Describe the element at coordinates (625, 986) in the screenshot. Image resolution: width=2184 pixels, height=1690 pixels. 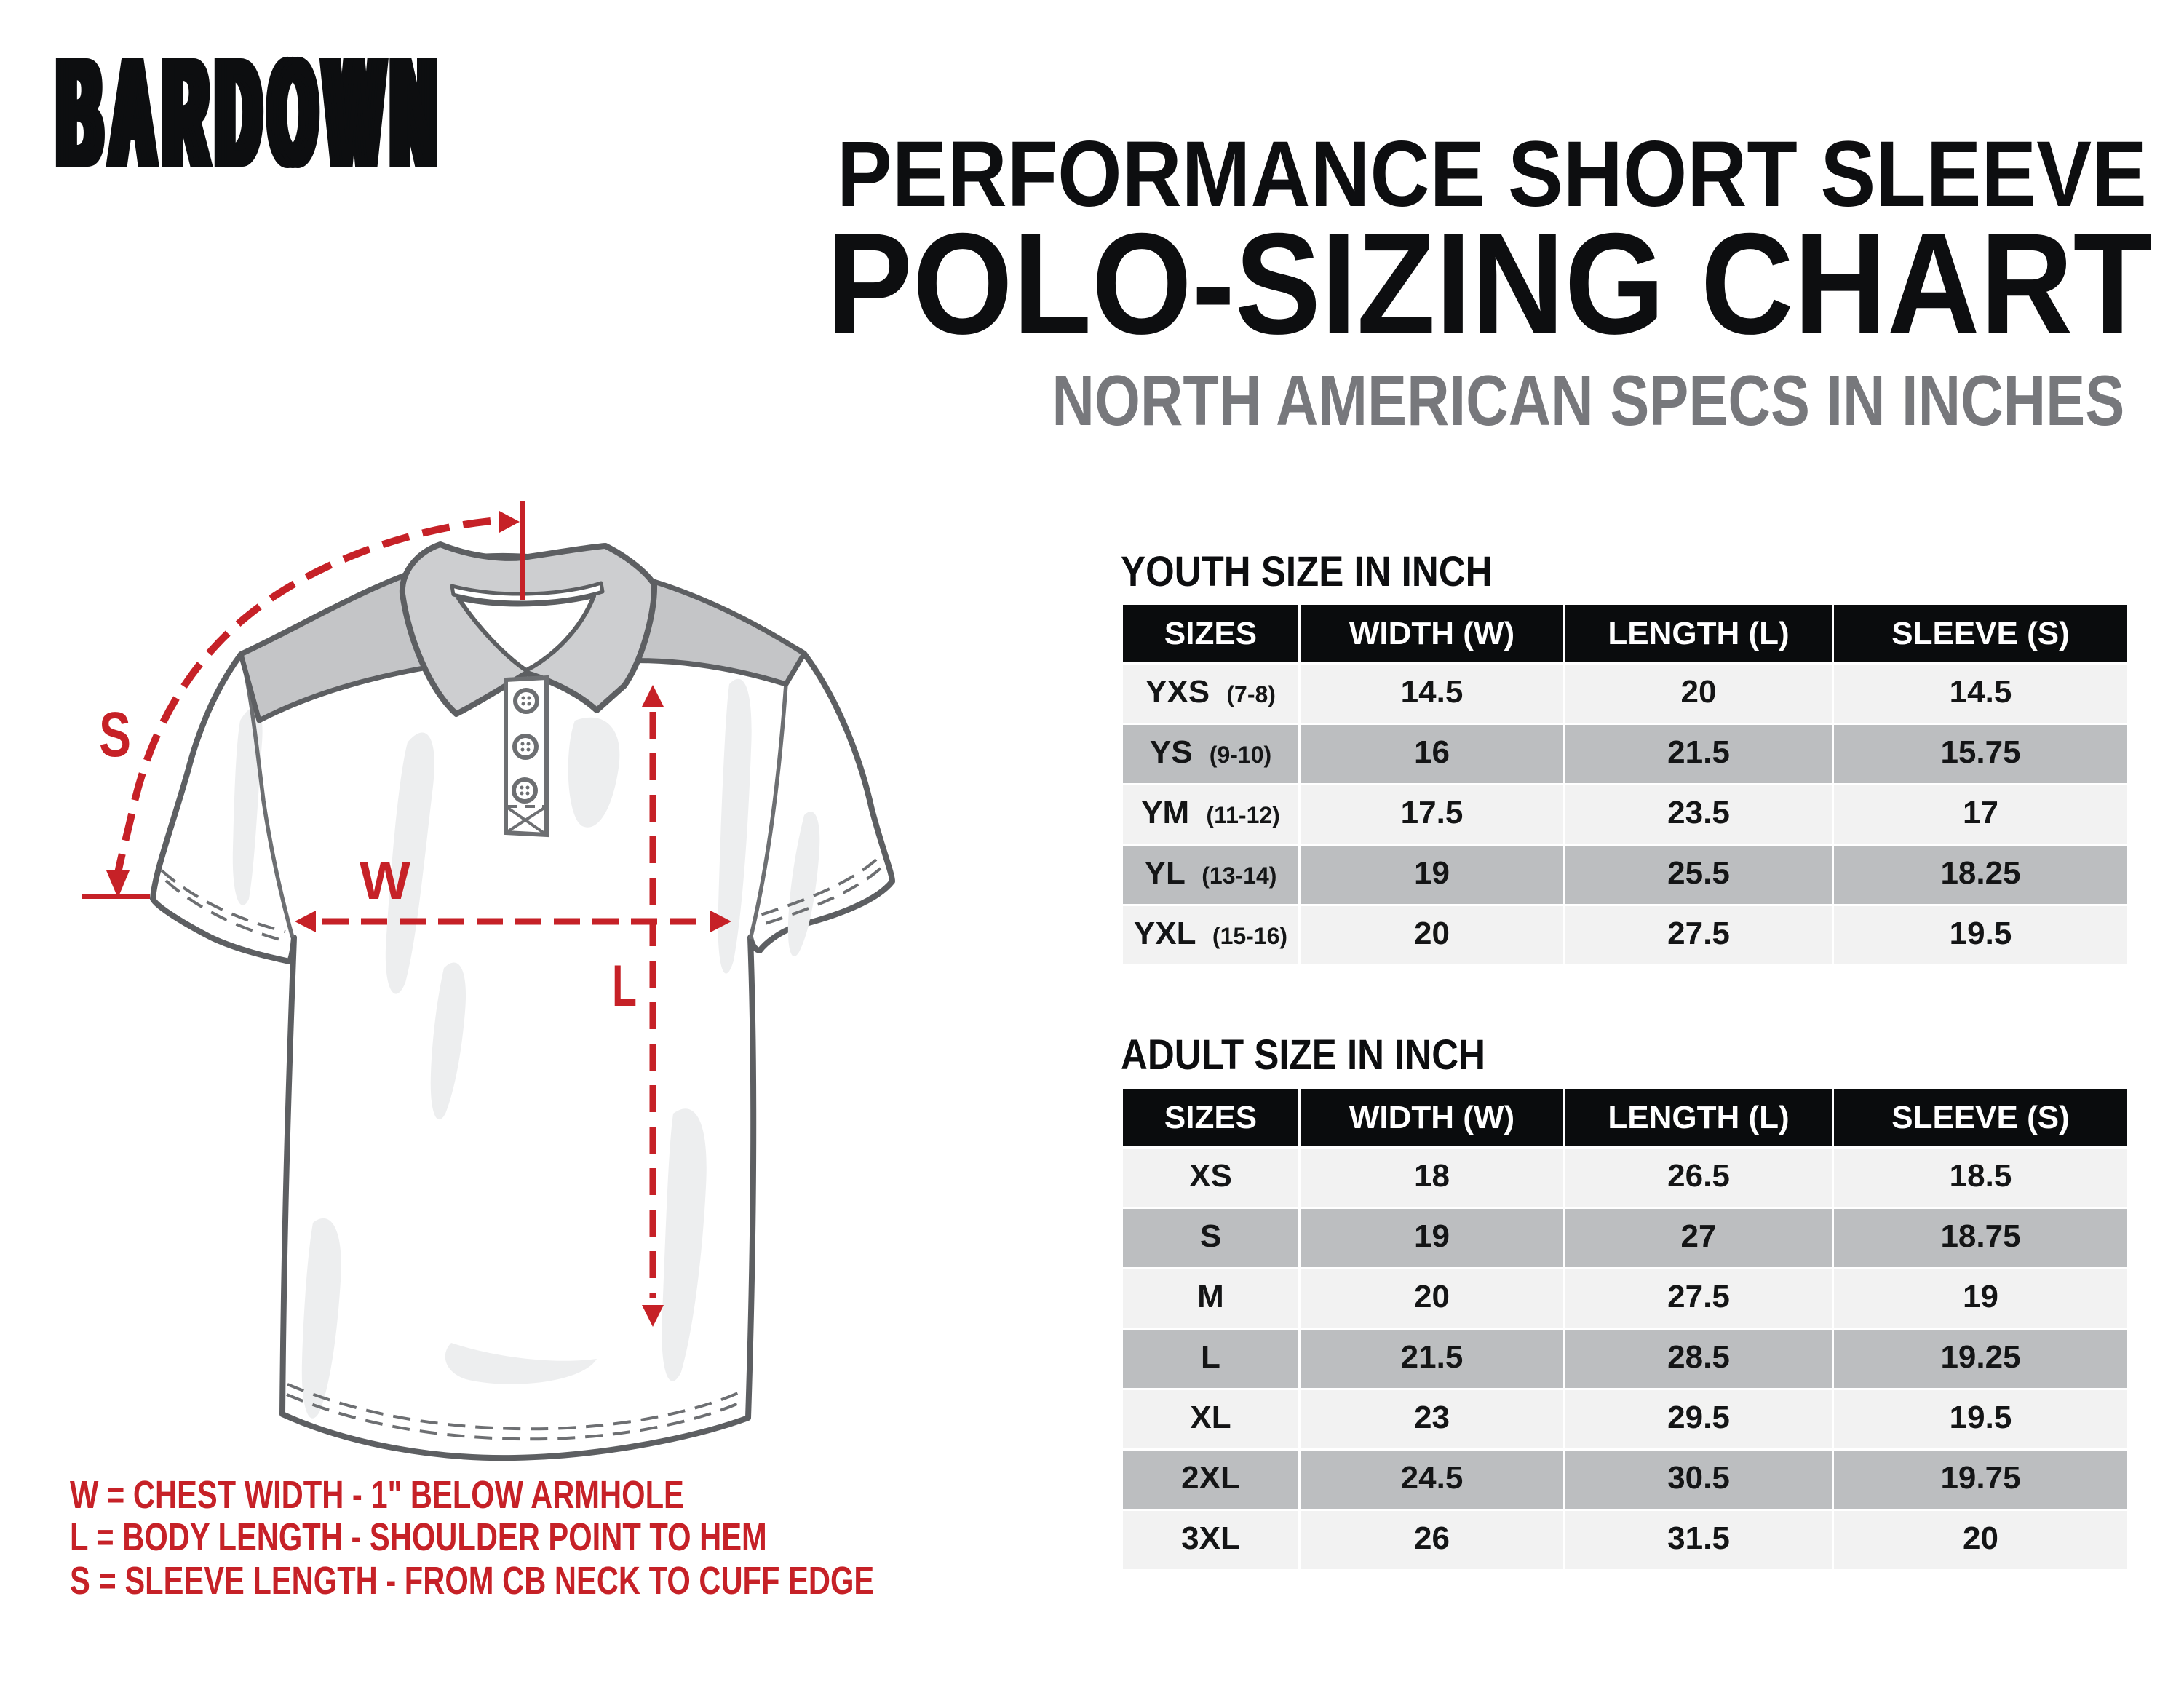
I see `svg-text: L` at that location.